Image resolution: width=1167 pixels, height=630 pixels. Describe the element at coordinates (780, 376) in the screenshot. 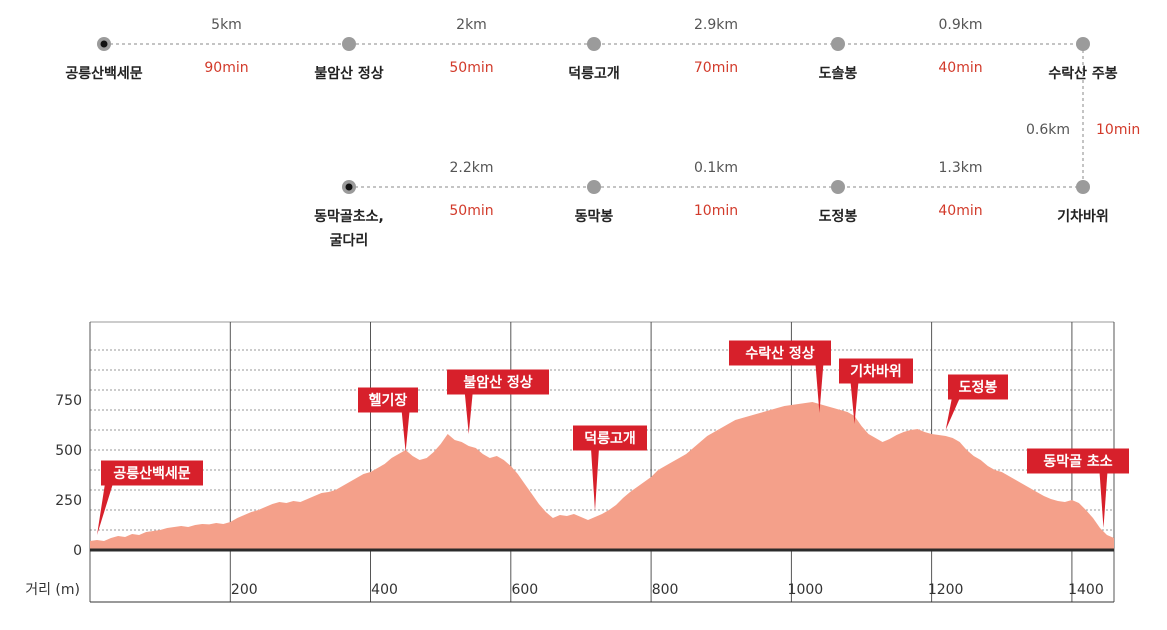

I see `callout: 수락산 정상` at that location.